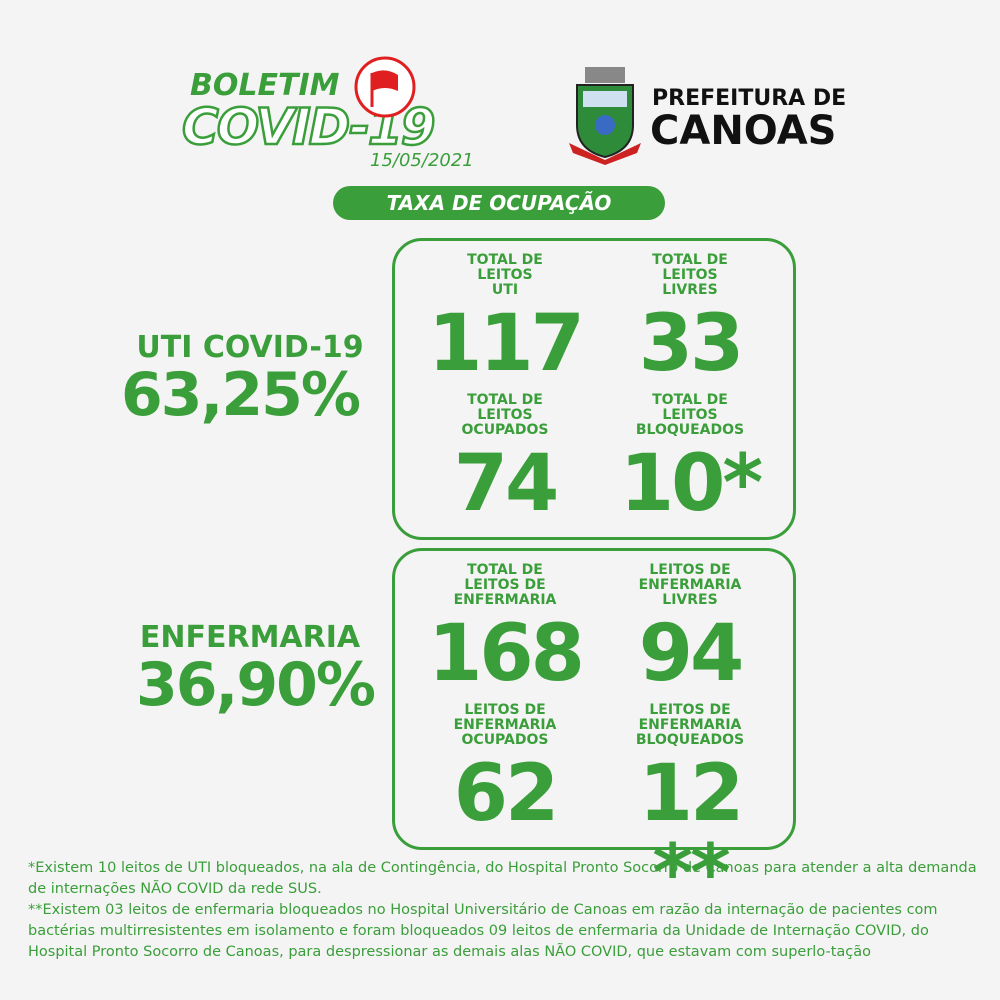  I want to click on stat-cell: TOTAL DE LEITOS LIVRES 33, so click(690, 321).